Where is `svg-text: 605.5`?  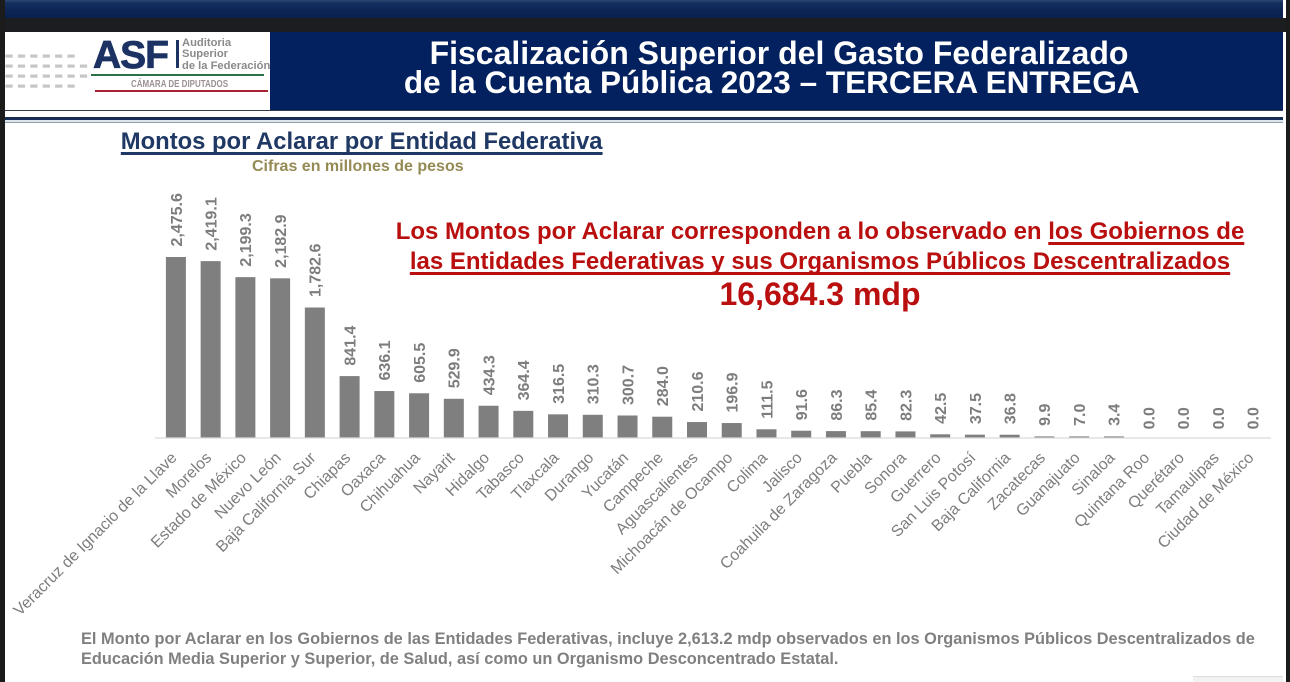 svg-text: 605.5 is located at coordinates (420, 363).